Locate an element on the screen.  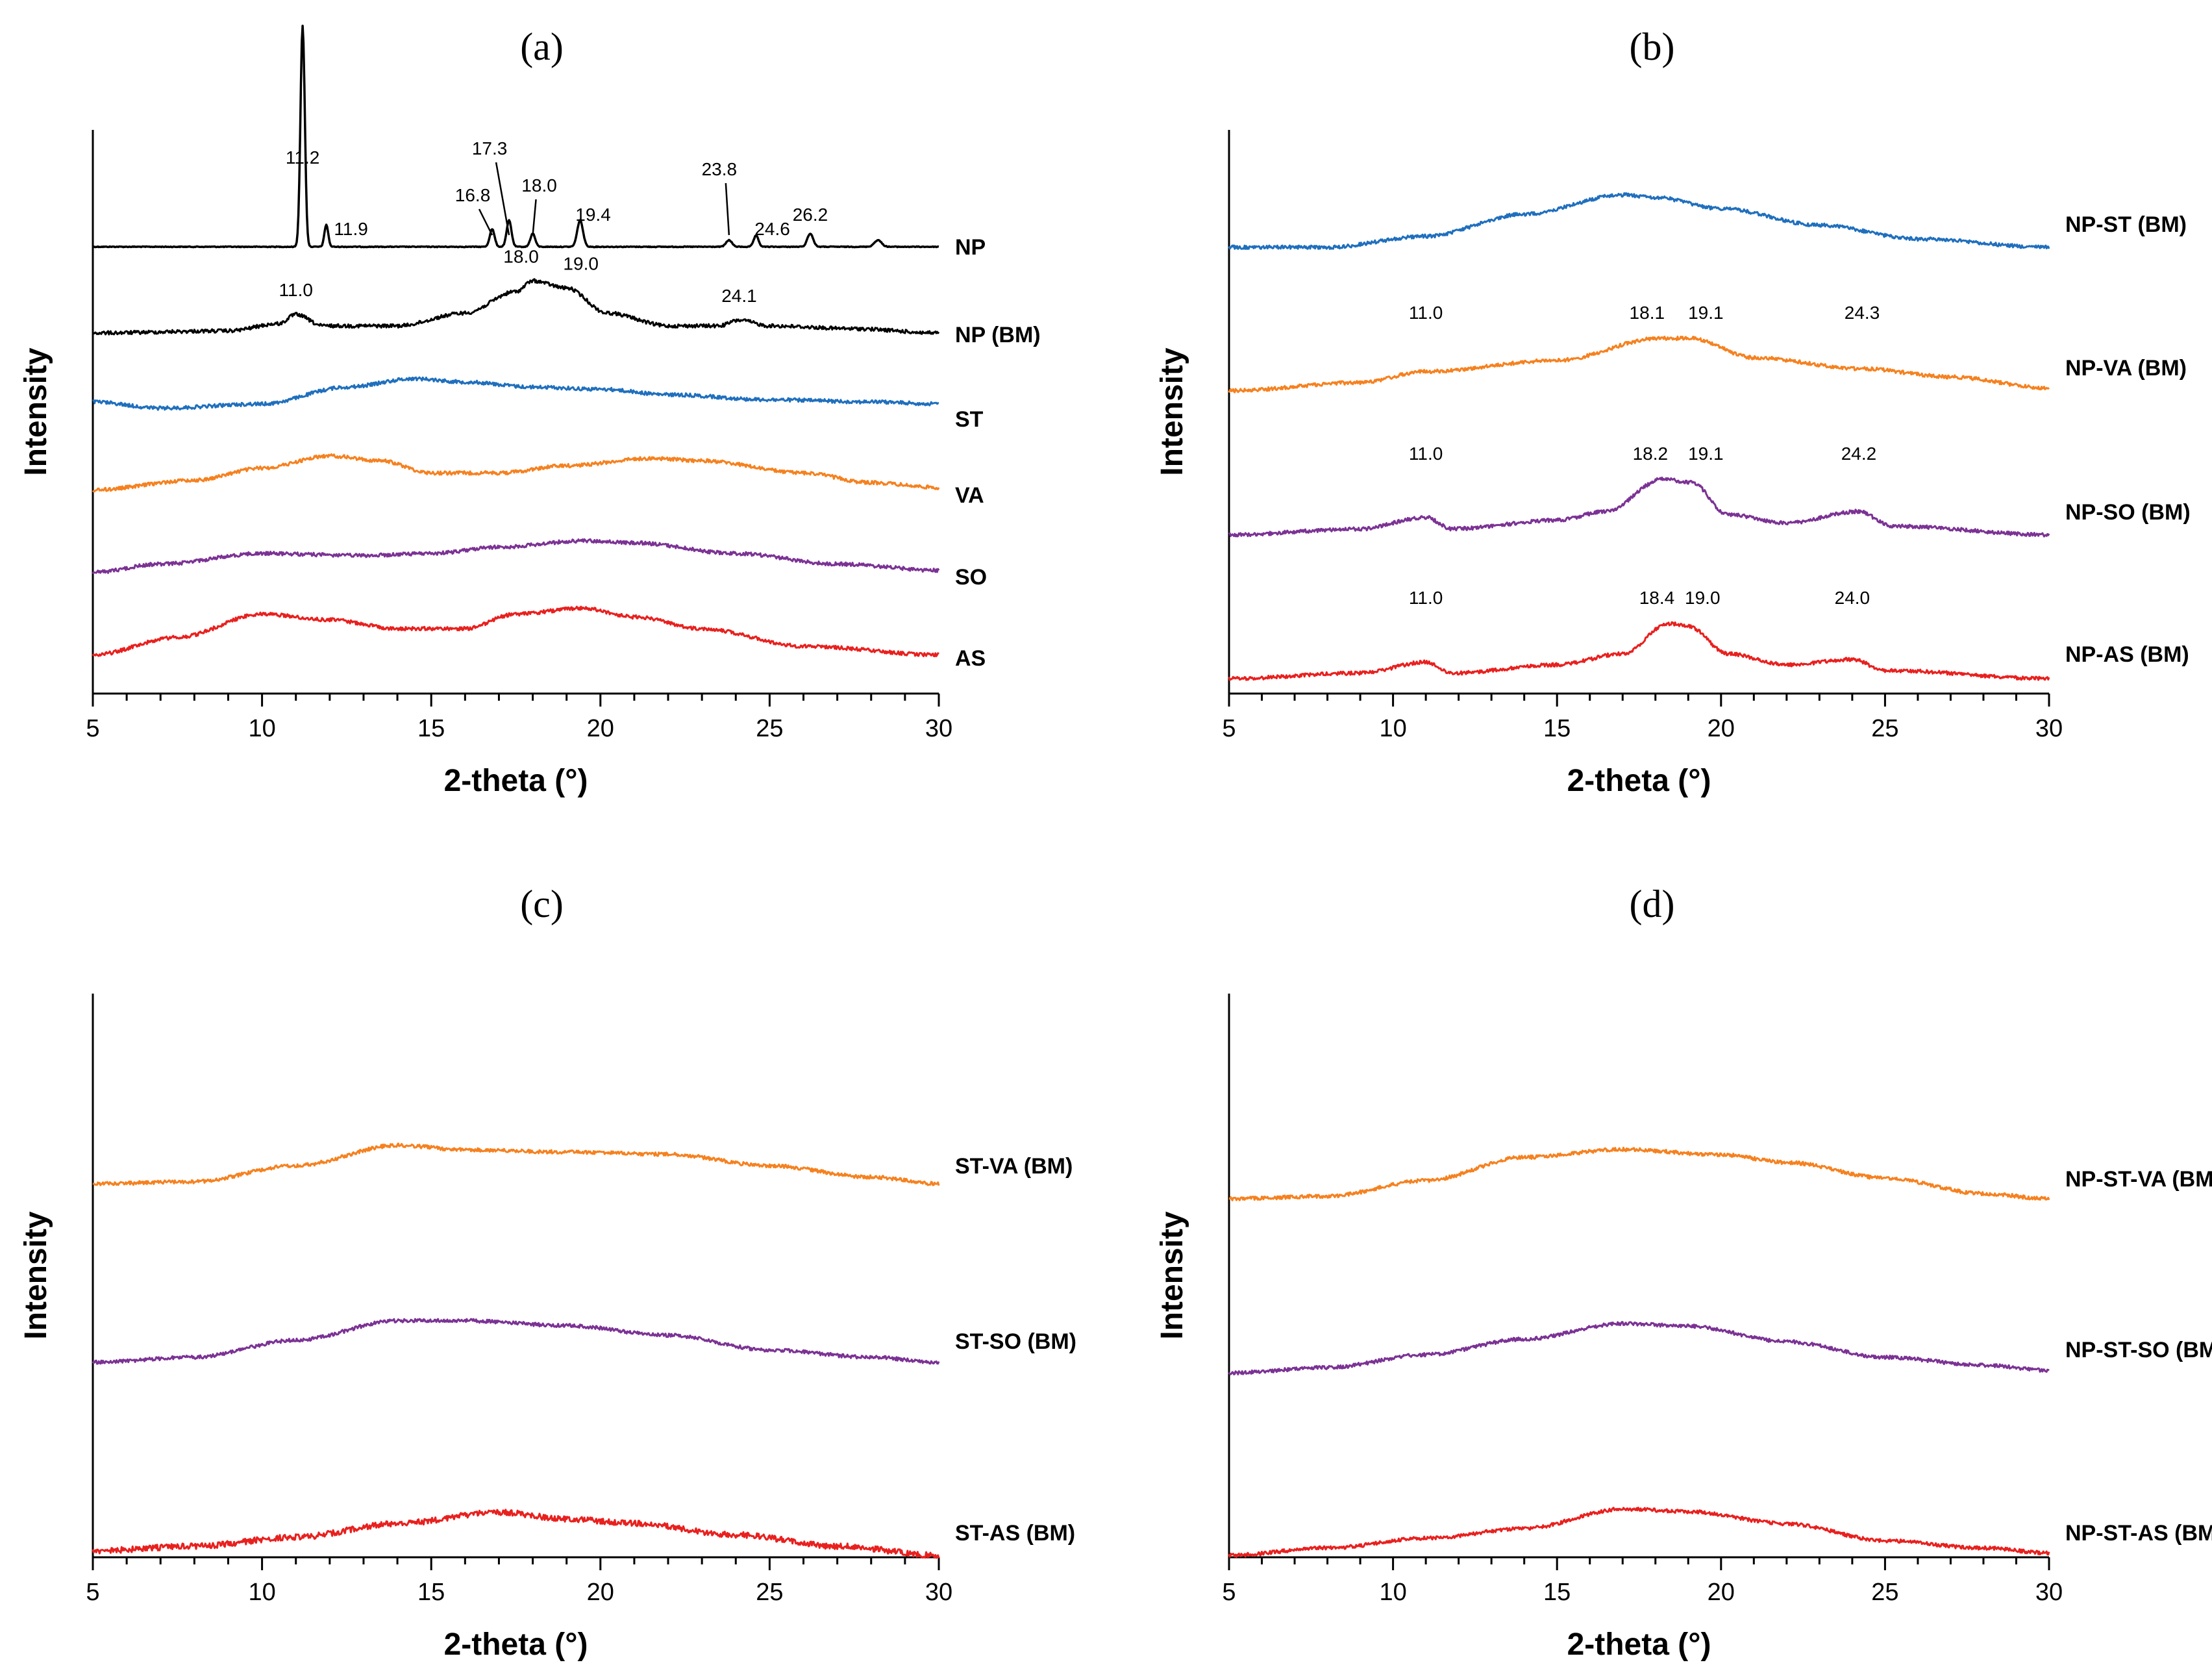
series-label: SO is located at coordinates (971, 577).